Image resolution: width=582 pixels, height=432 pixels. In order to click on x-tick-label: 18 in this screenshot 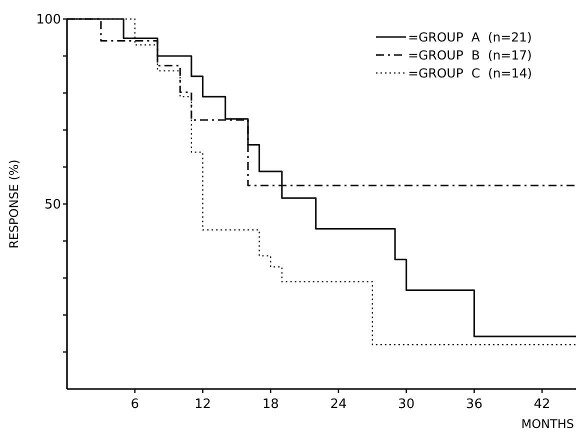, I will do `click(270, 404)`.